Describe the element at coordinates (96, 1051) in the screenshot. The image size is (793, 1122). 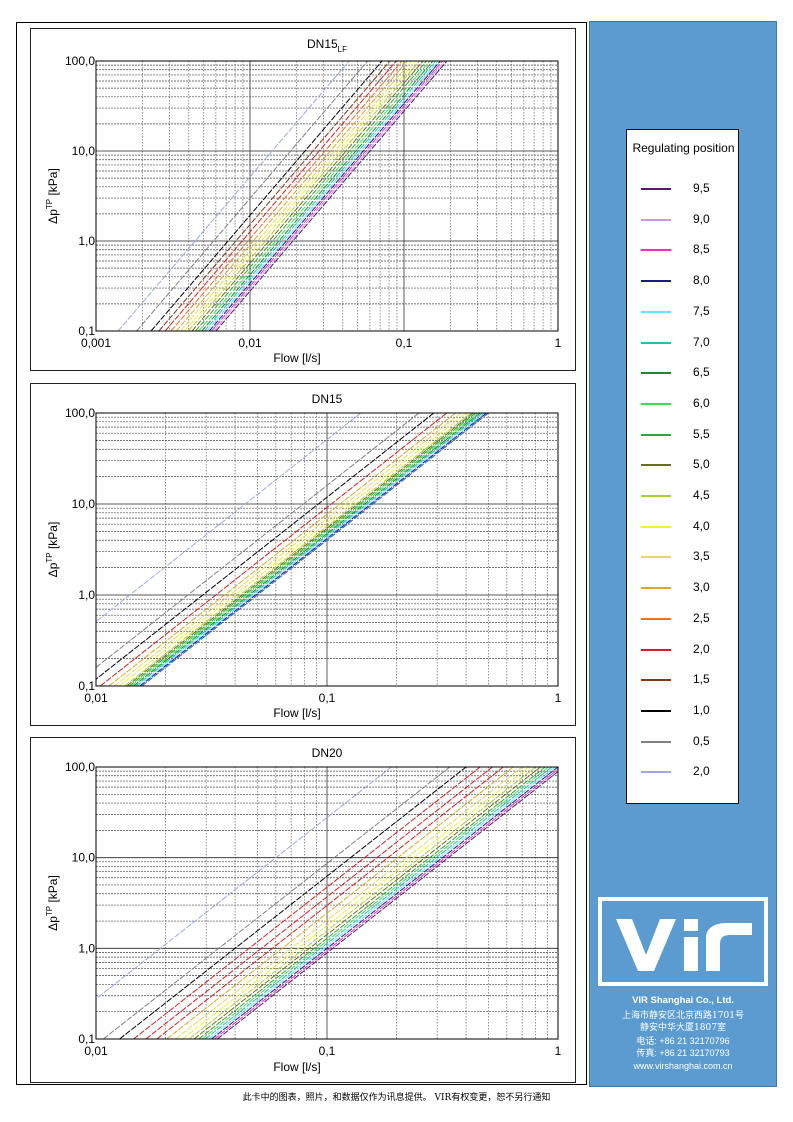
I see `x-tick-label: 0,01` at that location.